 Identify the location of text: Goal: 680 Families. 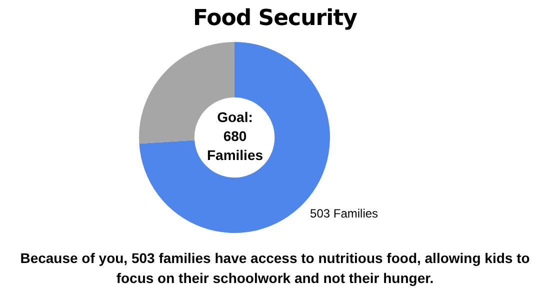
(235, 136).